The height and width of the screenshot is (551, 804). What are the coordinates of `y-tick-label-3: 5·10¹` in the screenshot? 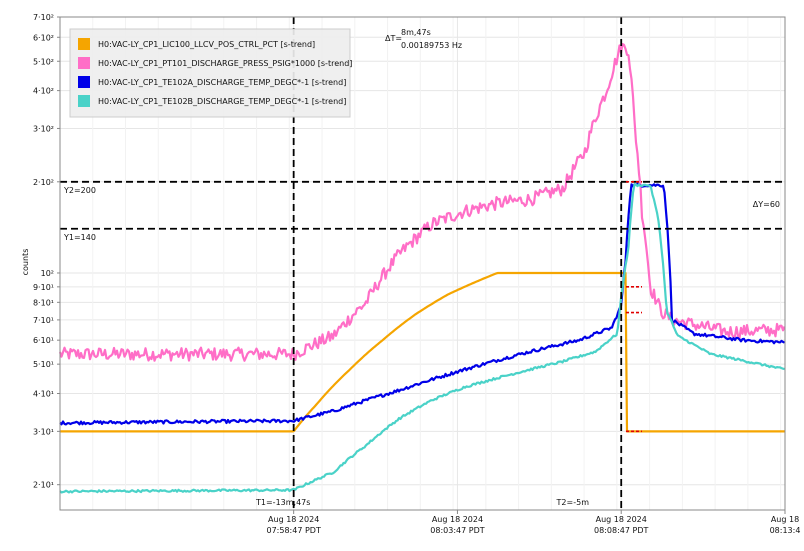 It's located at (43, 364).